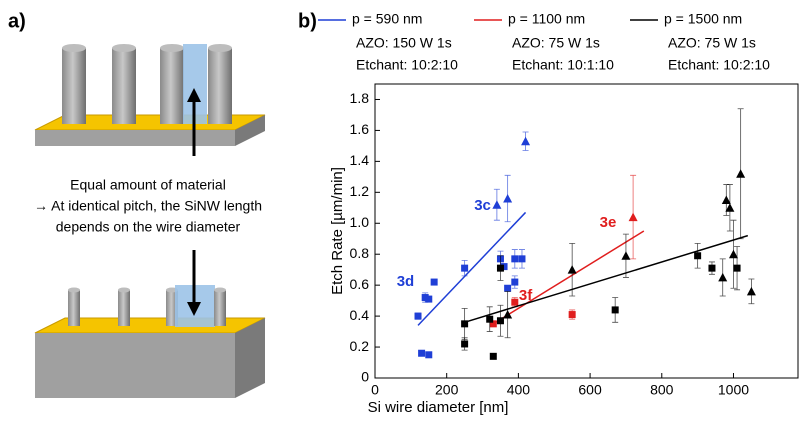  I want to click on caption-line: depends on the wire diameter, so click(148, 227).